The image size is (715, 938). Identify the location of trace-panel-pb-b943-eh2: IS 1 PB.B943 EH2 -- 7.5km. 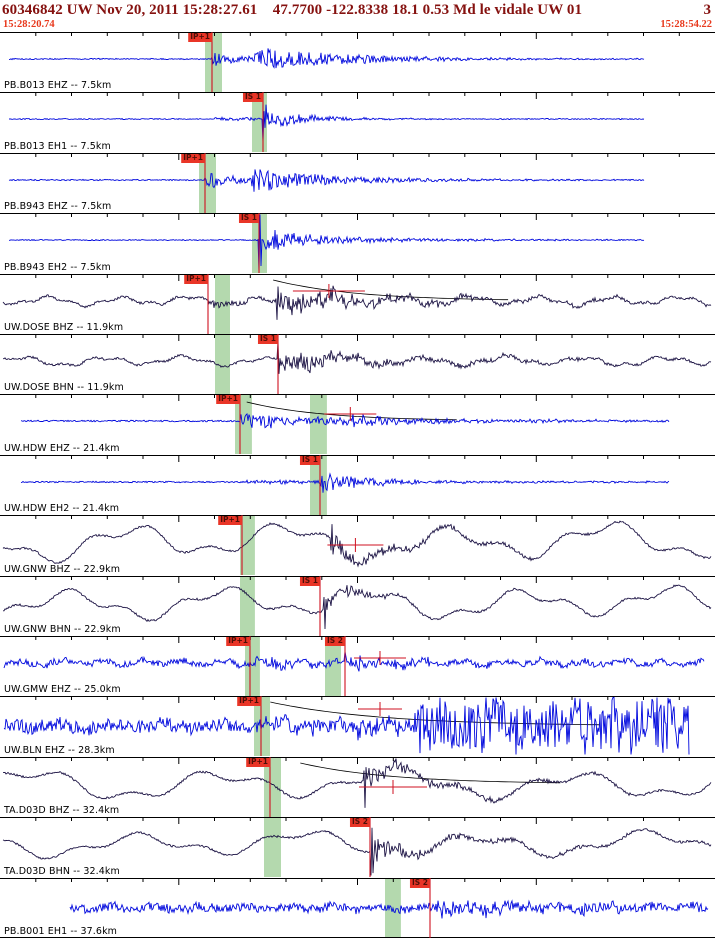
(357, 243).